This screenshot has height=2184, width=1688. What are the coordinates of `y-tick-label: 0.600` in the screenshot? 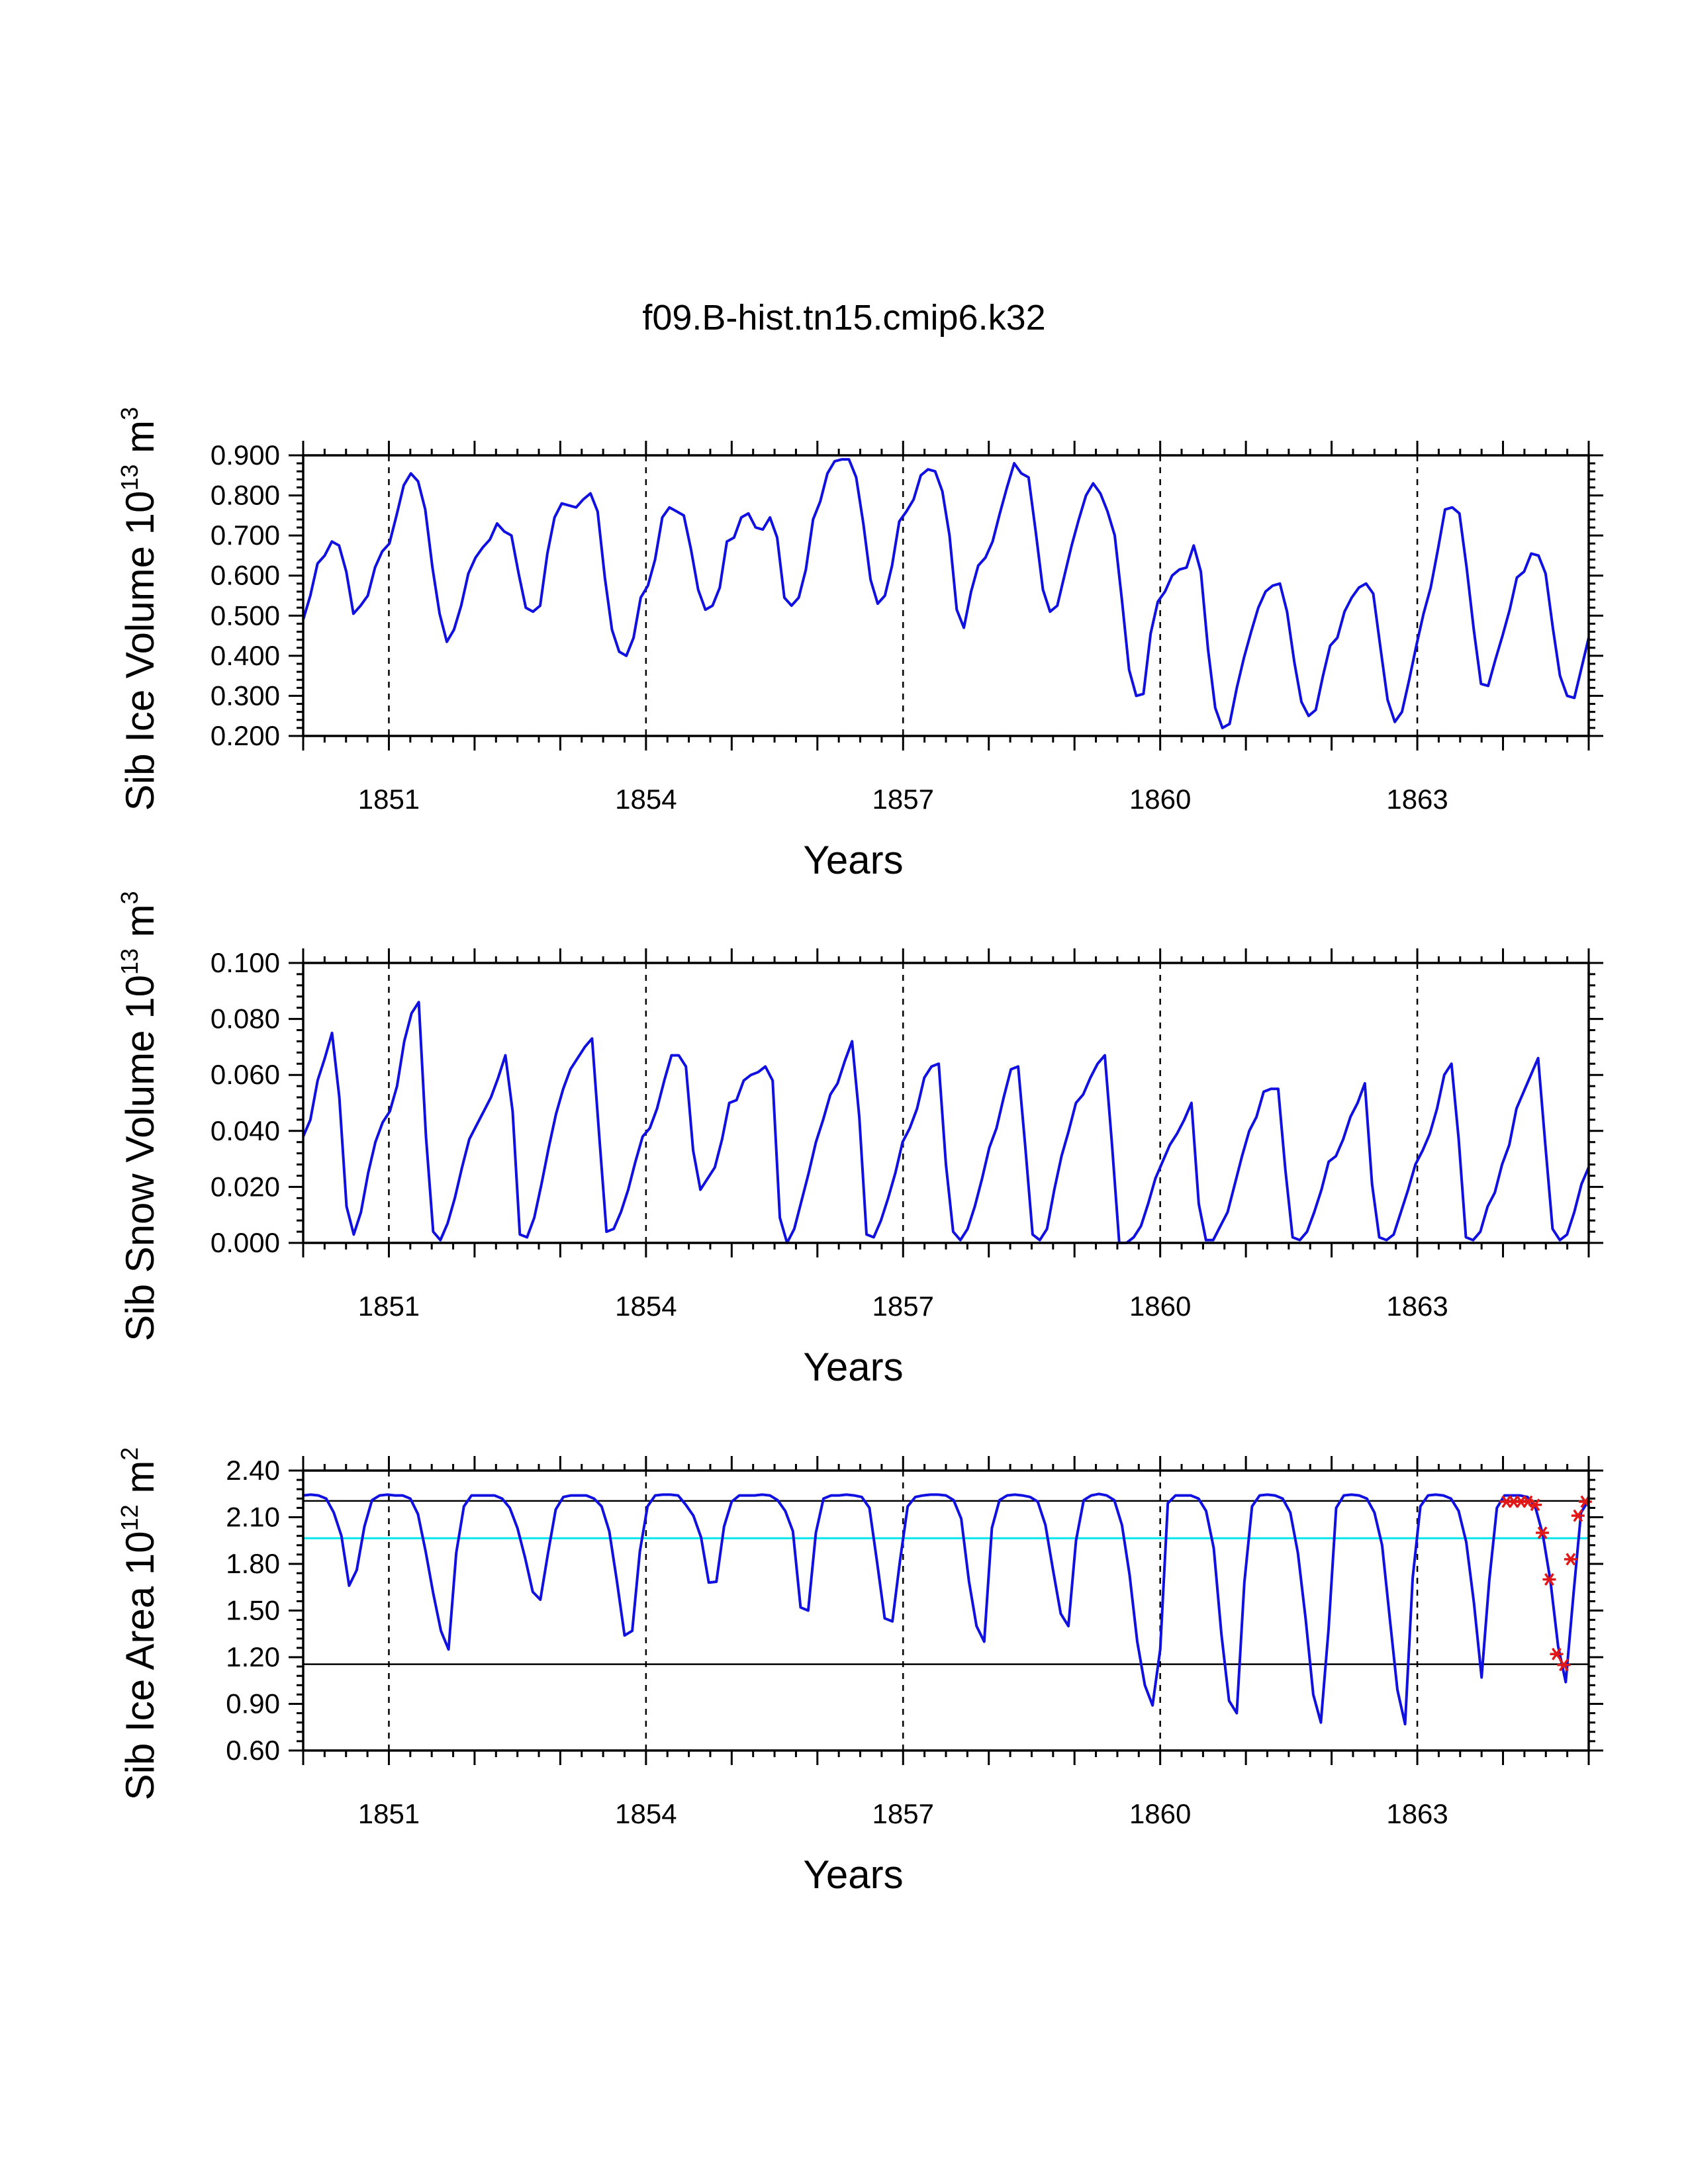 It's located at (245, 575).